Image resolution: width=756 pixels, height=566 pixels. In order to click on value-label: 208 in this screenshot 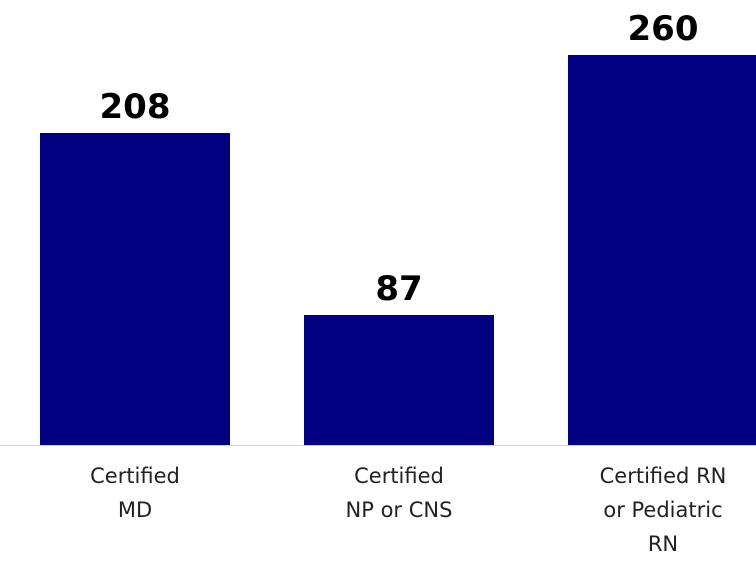, I will do `click(135, 107)`.